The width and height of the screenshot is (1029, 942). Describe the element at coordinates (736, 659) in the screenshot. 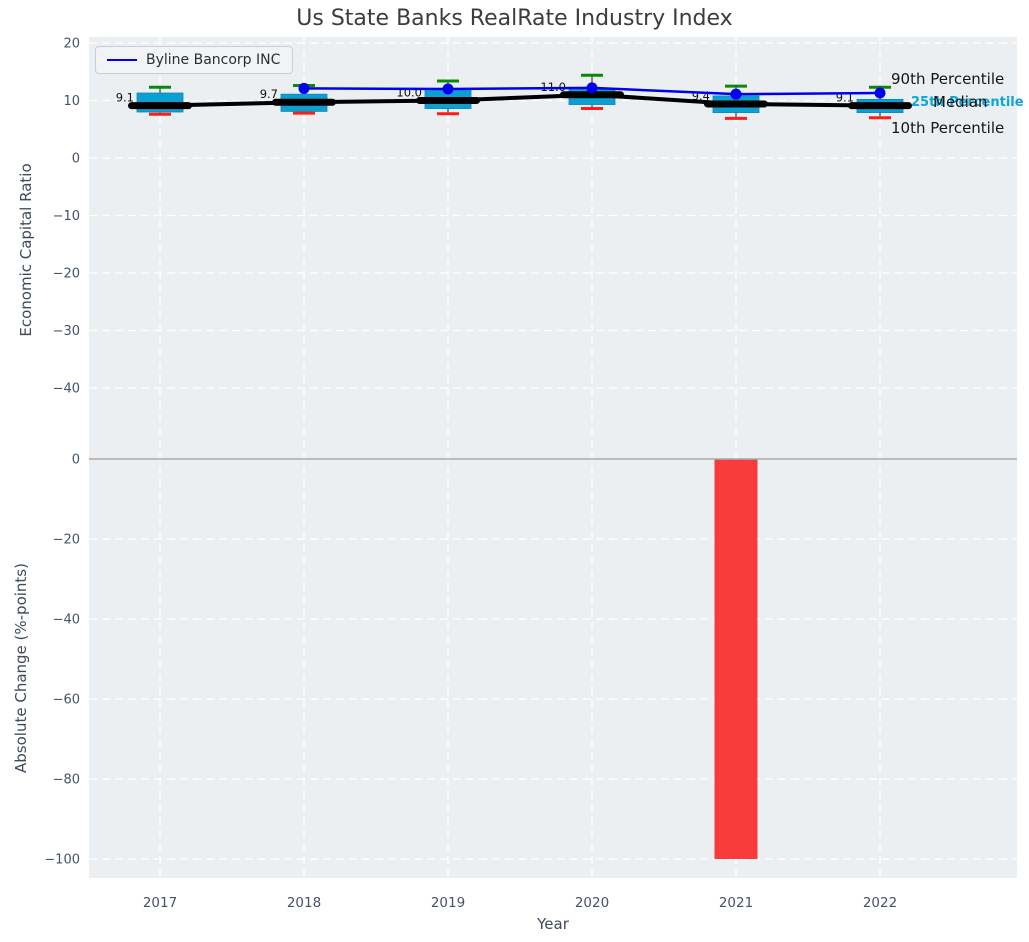

I see `change-bar-2021` at that location.